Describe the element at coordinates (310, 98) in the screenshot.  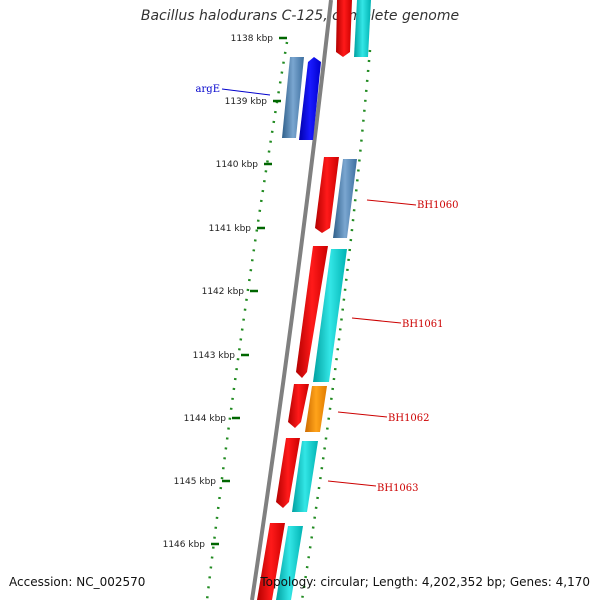
I see `gene-argE` at that location.